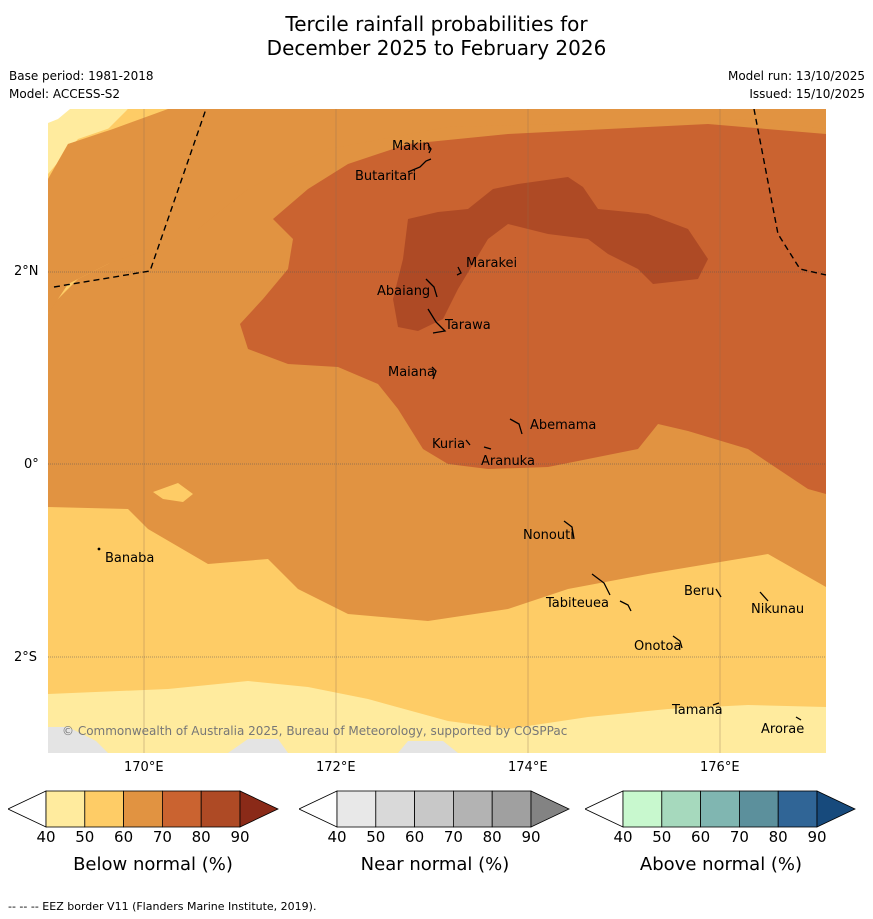  What do you see at coordinates (411, 146) in the screenshot?
I see `place-label-makin: Makin` at bounding box center [411, 146].